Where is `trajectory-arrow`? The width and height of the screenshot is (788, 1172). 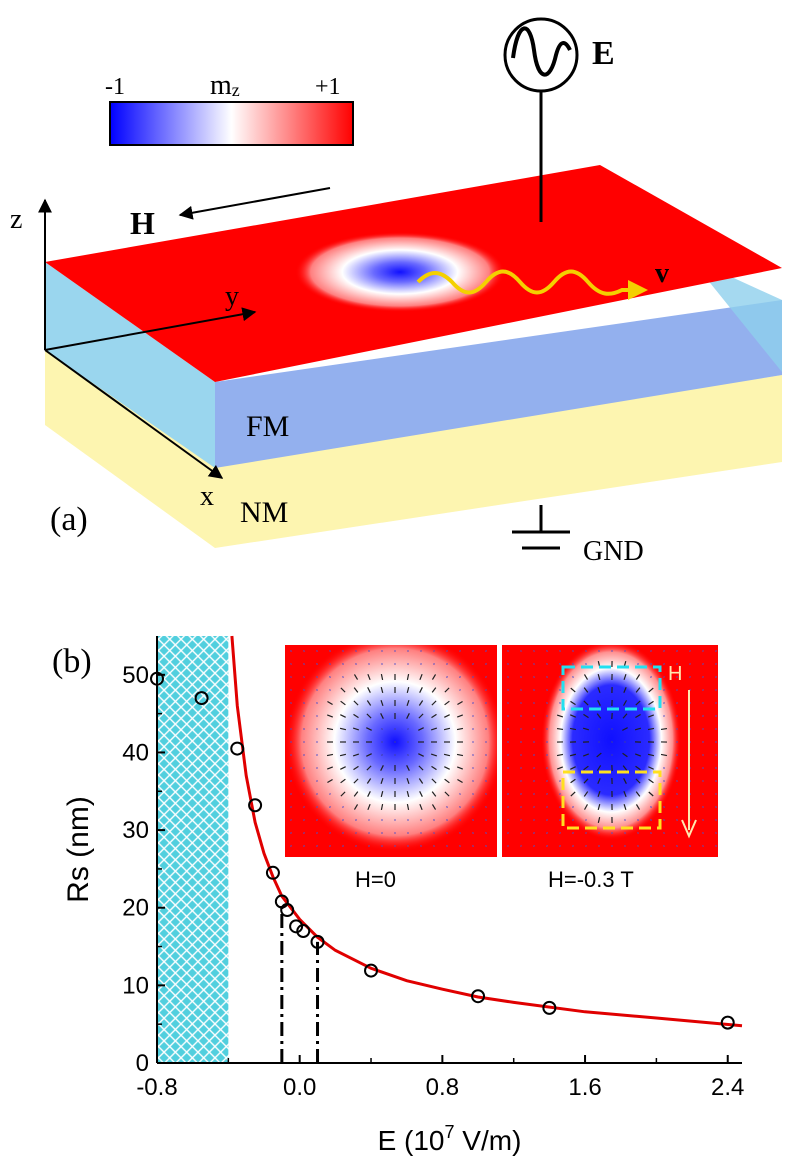 trajectory-arrow is located at coordinates (532, 284).